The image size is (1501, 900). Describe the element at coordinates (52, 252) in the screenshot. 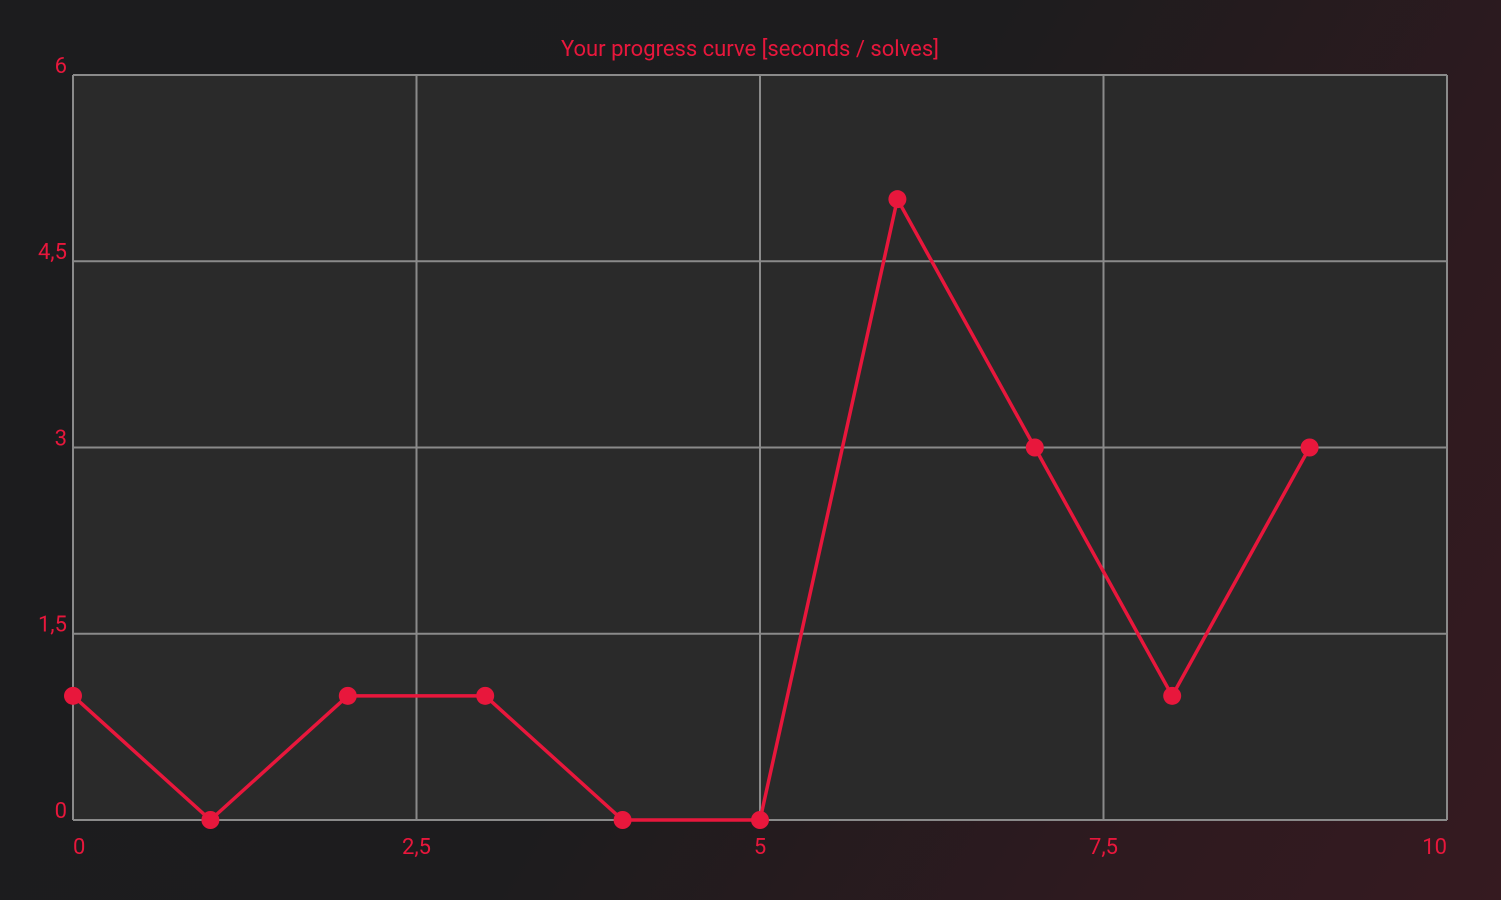

I see `y-tick-label: 4,5` at that location.